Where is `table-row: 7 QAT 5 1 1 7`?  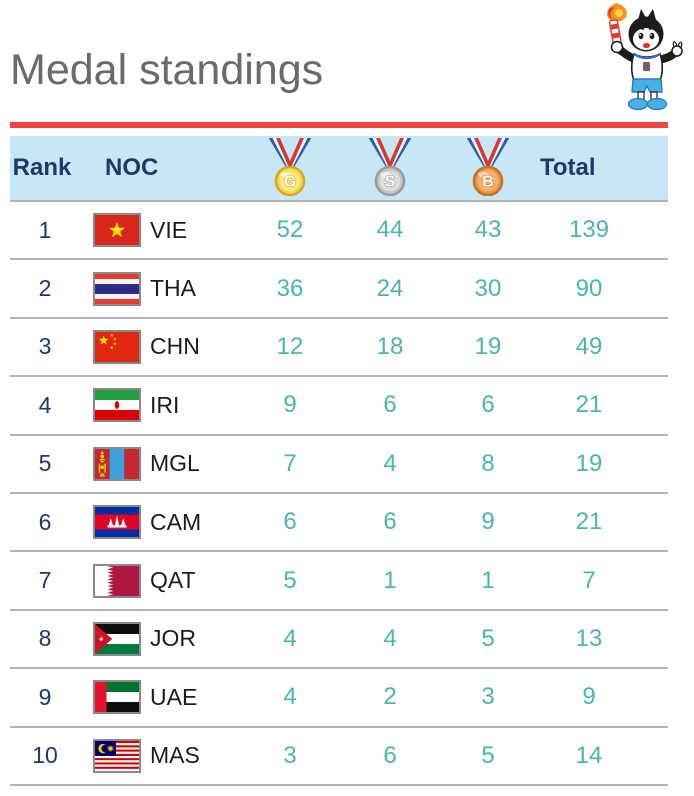
table-row: 7 QAT 5 1 1 7 is located at coordinates (339, 581).